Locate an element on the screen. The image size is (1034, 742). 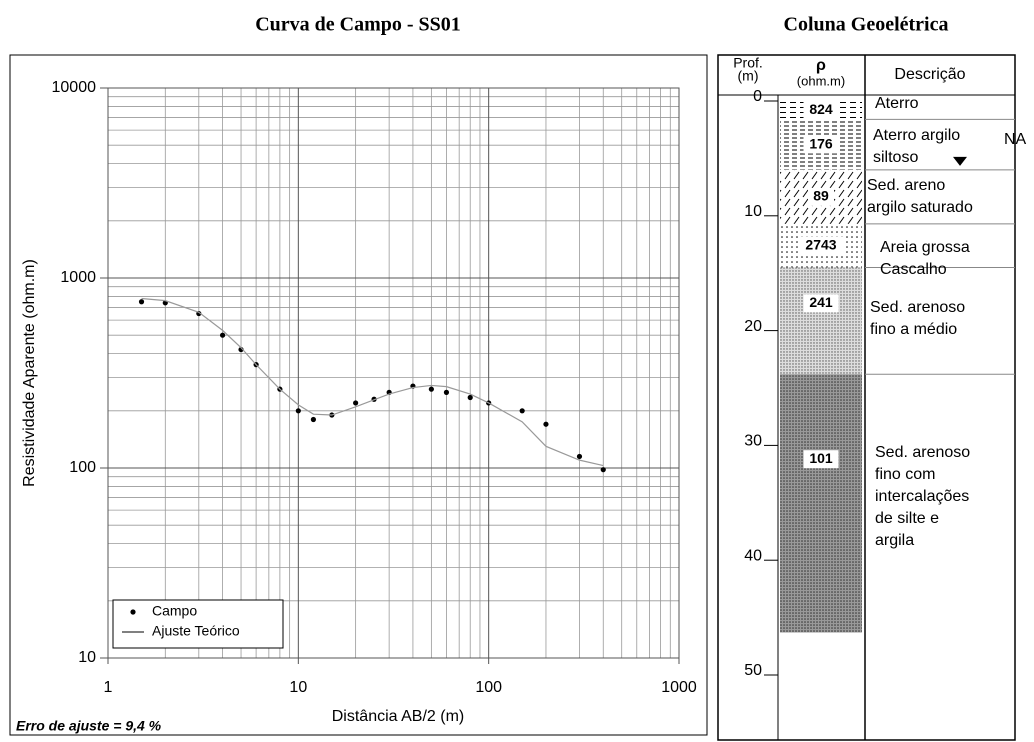
x-tick-label: 1 is located at coordinates (108, 687).